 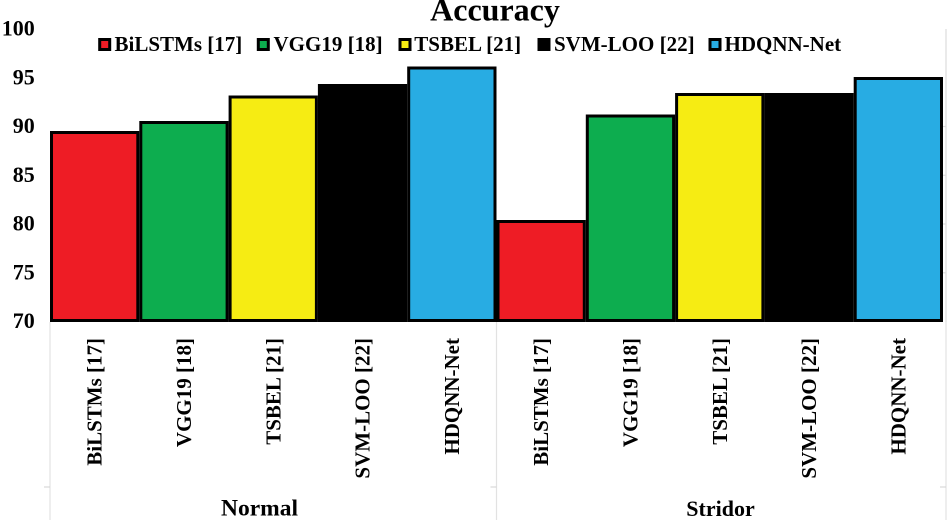 I want to click on svg-text: 85, so click(x=24, y=174).